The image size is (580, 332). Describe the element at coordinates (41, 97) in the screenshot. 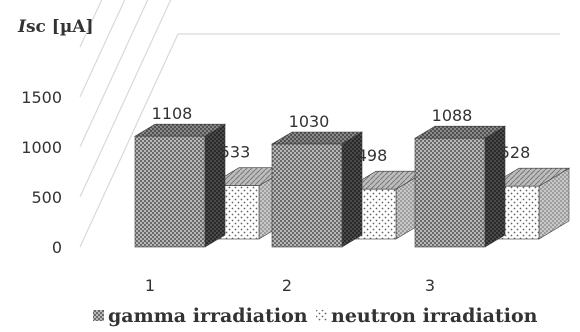

I see `y-tick-label: 1500` at that location.